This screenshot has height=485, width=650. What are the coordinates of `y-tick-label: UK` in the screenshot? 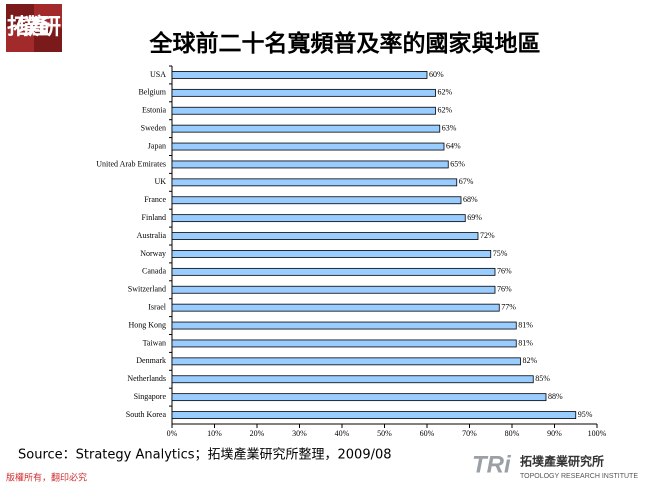 It's located at (160, 181).